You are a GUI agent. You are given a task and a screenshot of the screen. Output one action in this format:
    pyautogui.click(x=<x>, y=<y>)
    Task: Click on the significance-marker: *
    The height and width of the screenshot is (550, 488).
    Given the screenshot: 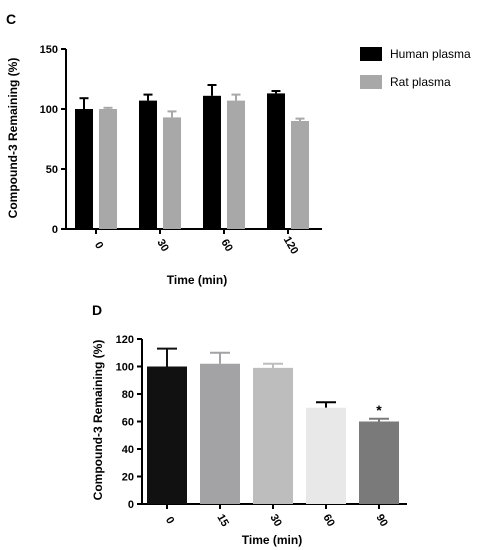 What is the action you would take?
    pyautogui.click(x=379, y=410)
    